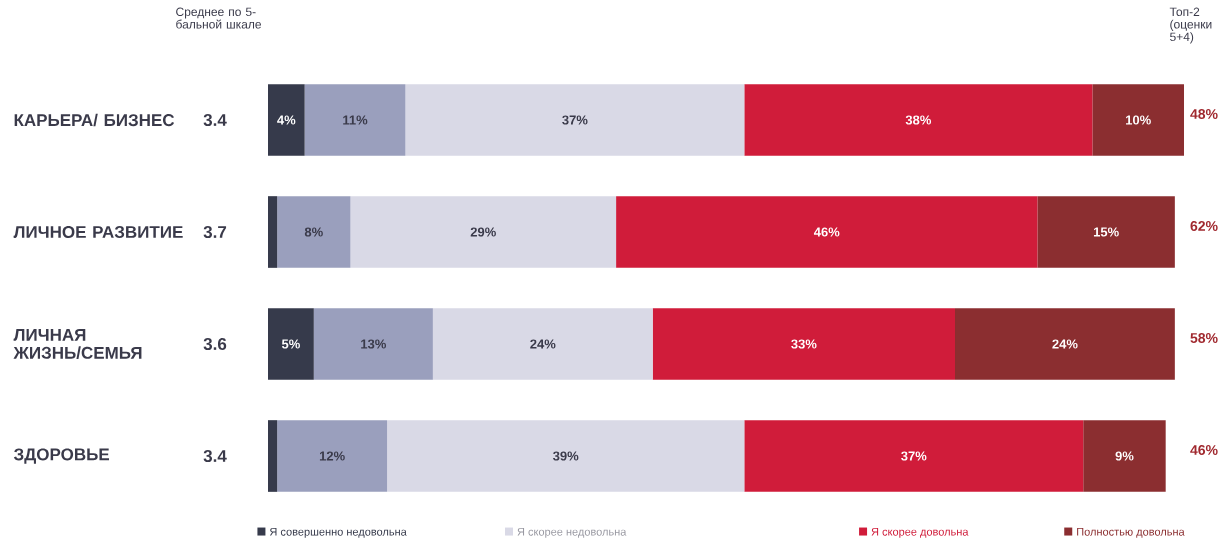  Describe the element at coordinates (1204, 226) in the screenshot. I see `text: 62%` at that location.